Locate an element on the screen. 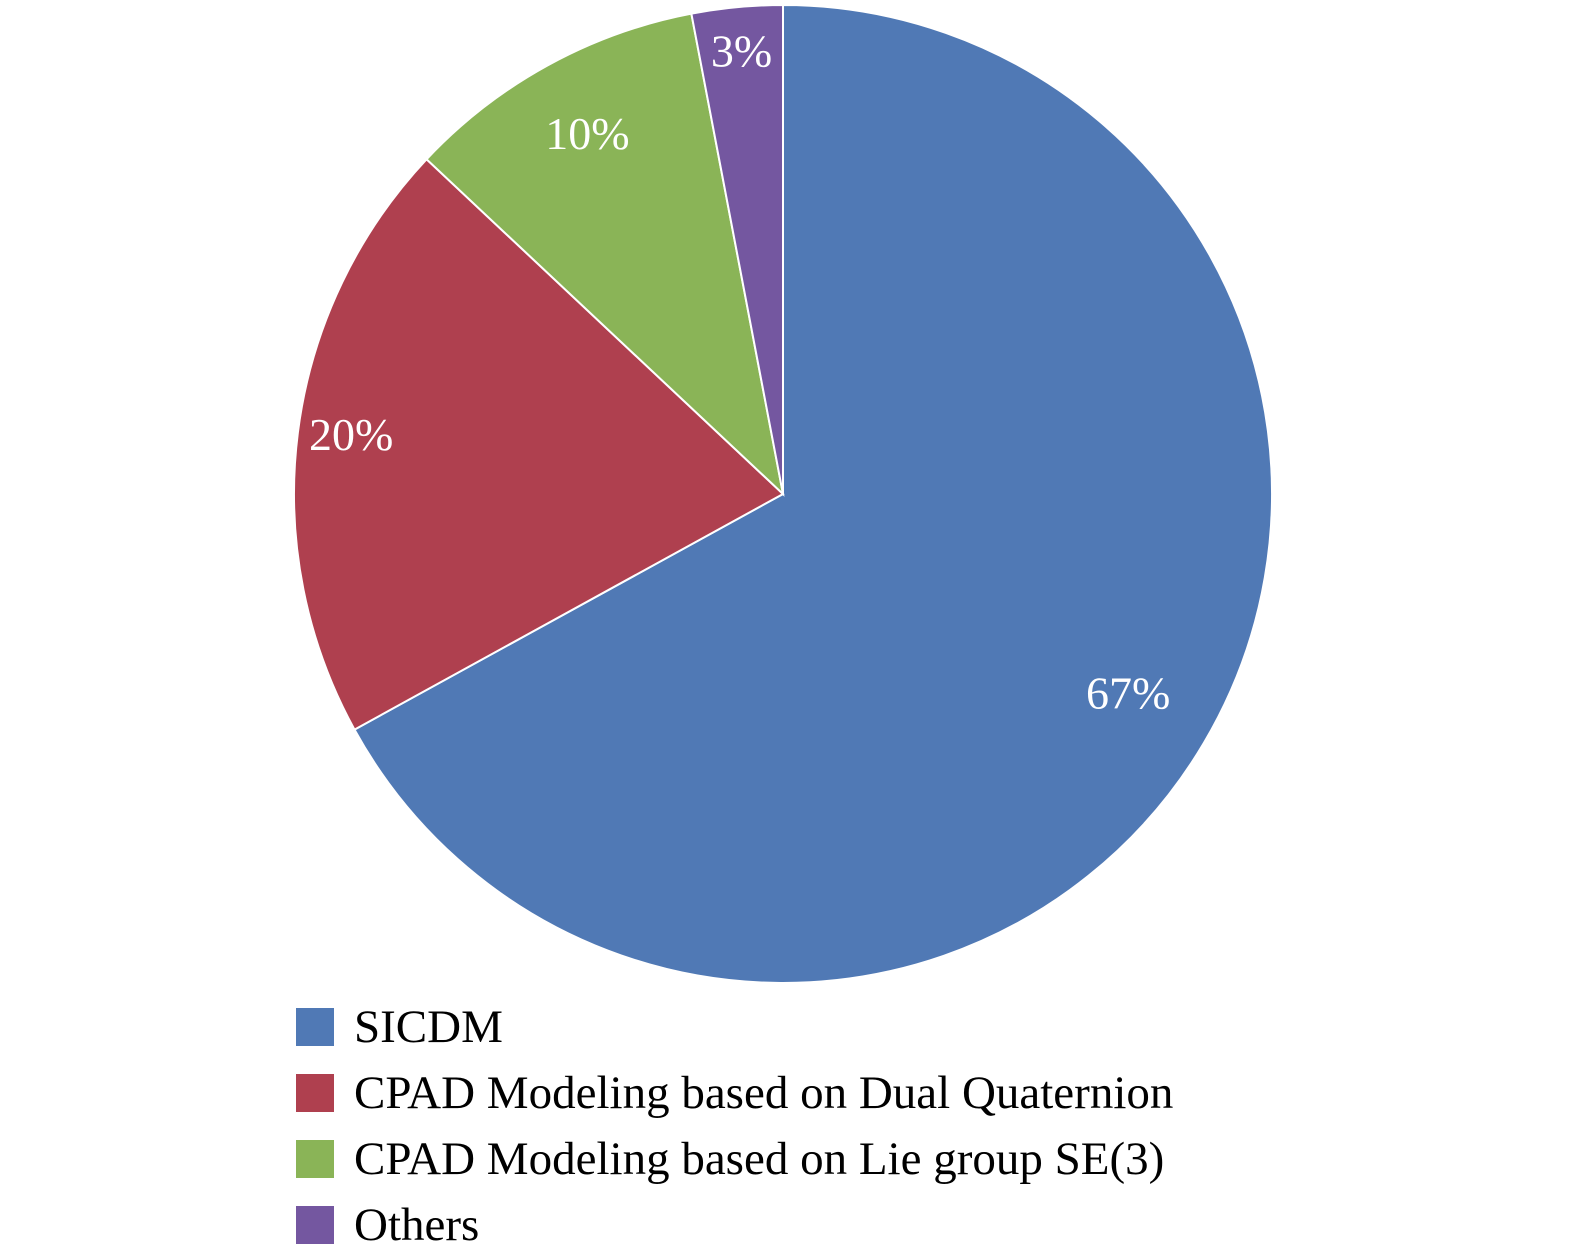  legend-label: CPAD Modeling based on Dual Quaternion is located at coordinates (764, 1093).